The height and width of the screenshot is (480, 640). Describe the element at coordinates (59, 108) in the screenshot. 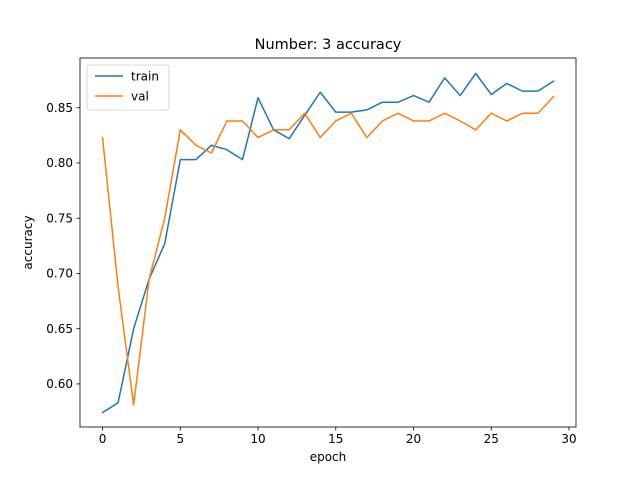

I see `y-tick-label: 0.85` at that location.